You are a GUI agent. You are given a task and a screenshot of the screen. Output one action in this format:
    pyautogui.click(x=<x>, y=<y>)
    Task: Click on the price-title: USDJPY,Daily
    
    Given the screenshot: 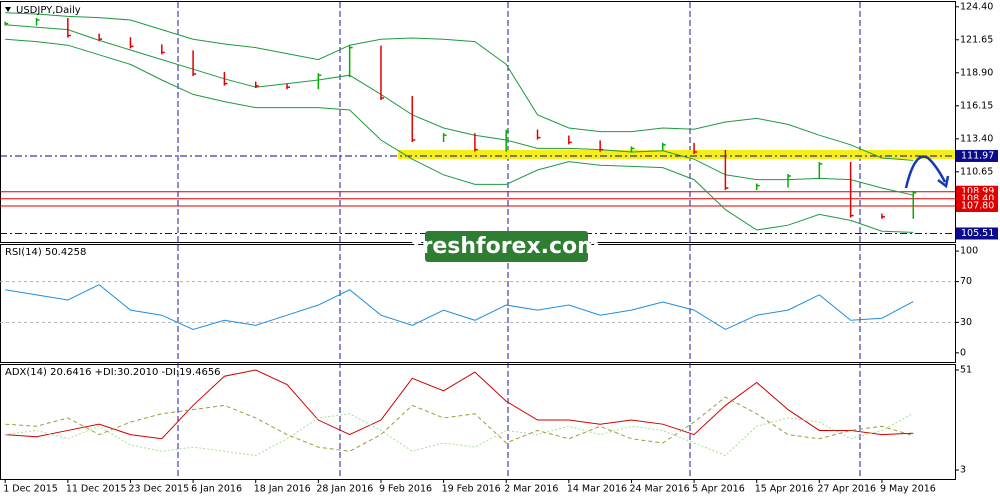 What is the action you would take?
    pyautogui.click(x=48, y=10)
    